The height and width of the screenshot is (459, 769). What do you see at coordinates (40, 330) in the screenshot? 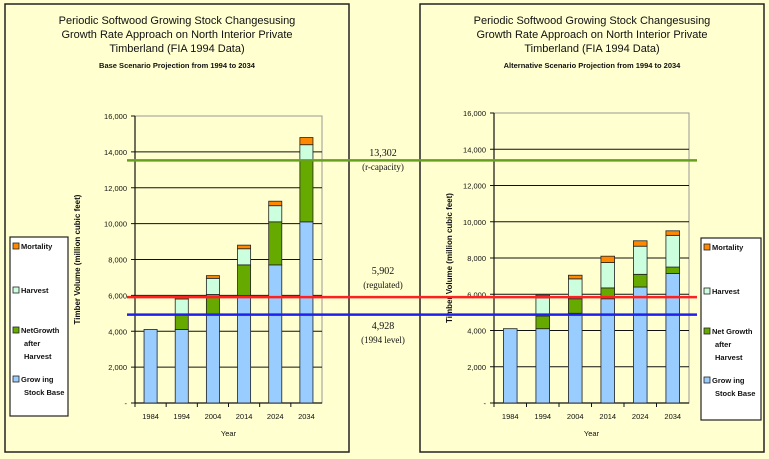
I see `legend-label: NetGrowth` at bounding box center [40, 330].